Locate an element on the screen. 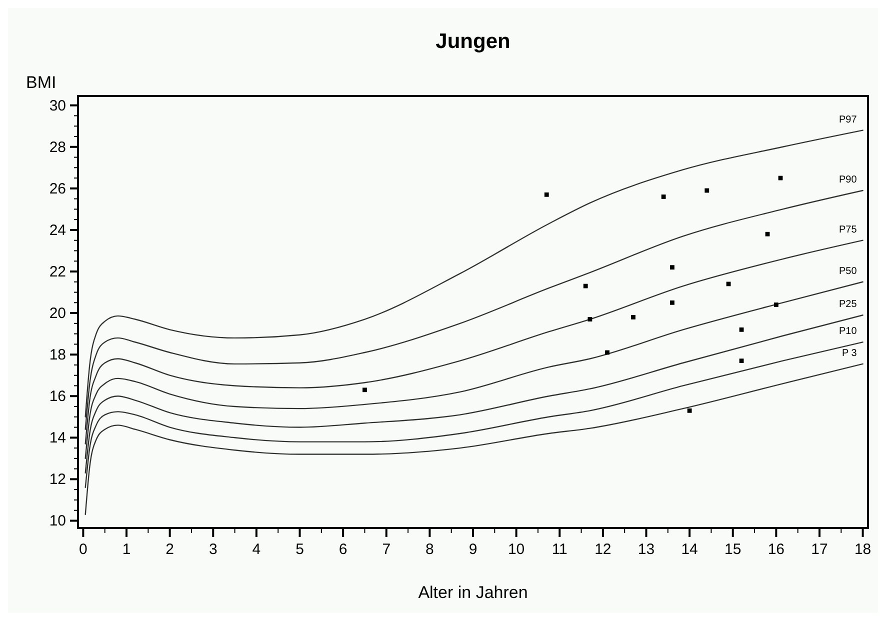 Image resolution: width=886 pixels, height=621 pixels. y-axis-title: BMI is located at coordinates (41, 82).